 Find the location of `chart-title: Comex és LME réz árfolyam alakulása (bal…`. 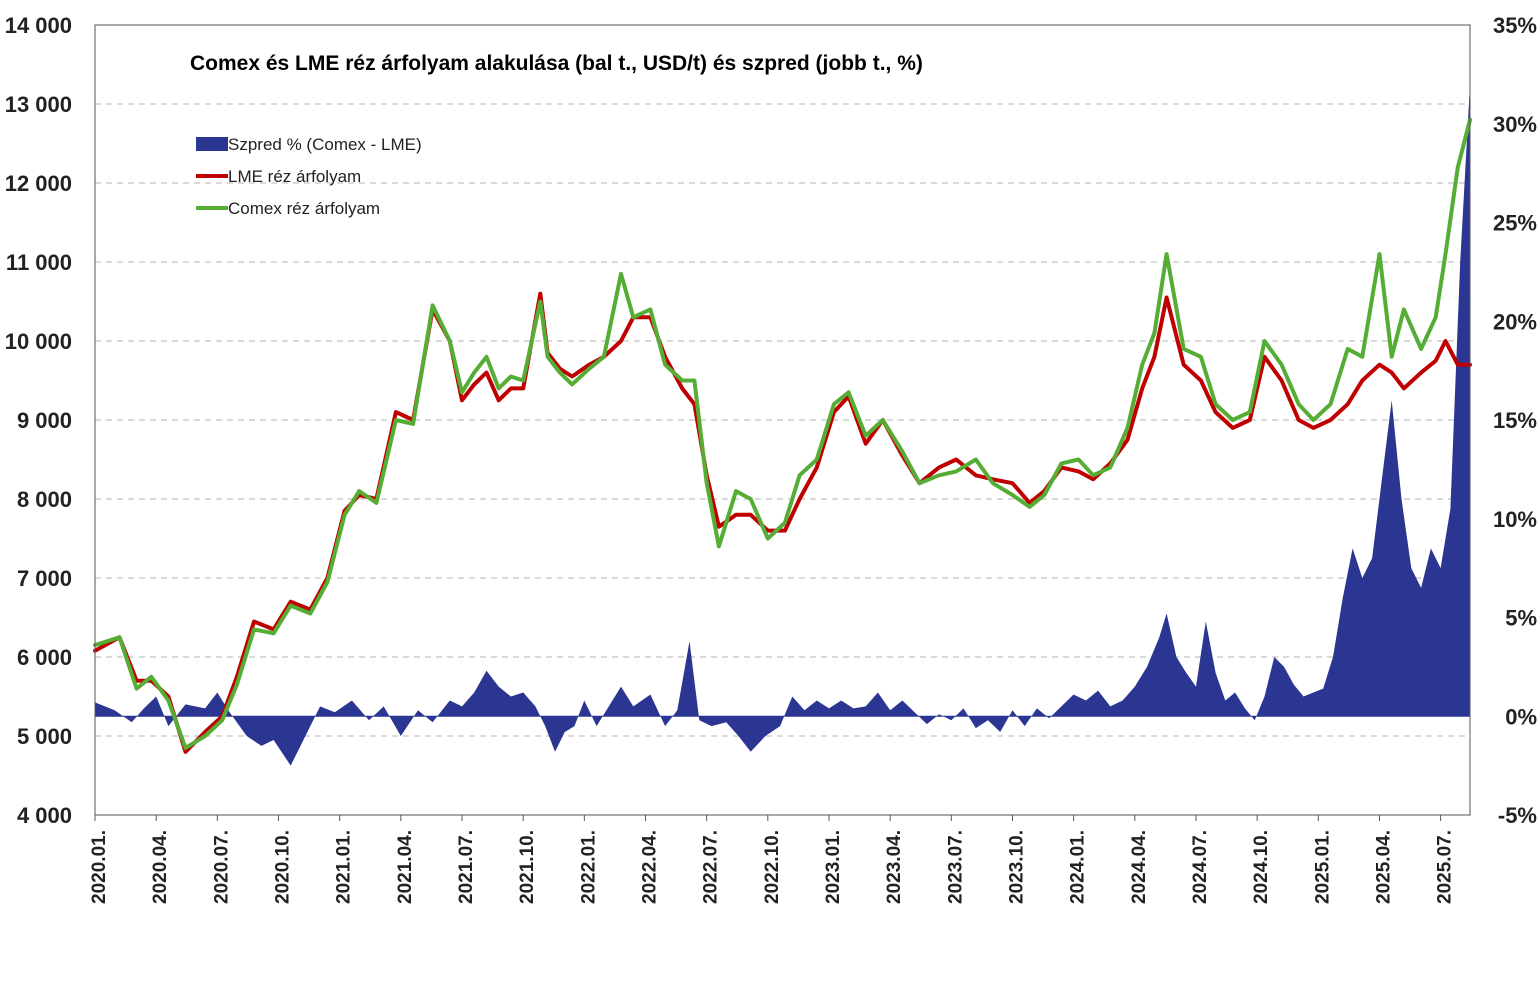

chart-title: Comex és LME réz árfolyam alakulása (bal… is located at coordinates (556, 63).